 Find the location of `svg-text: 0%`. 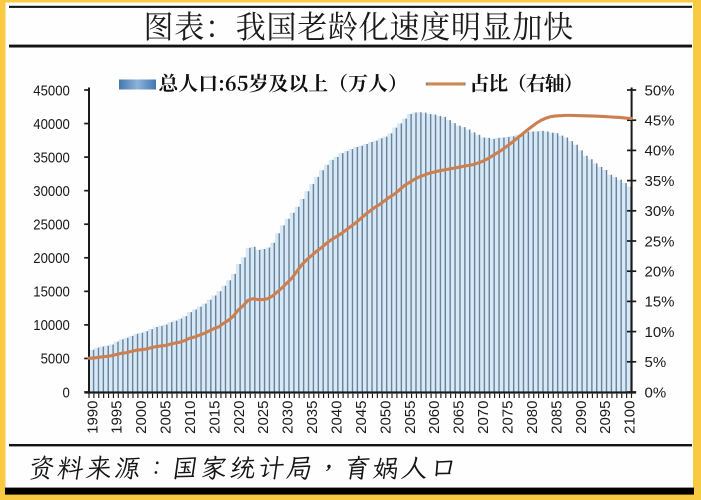

svg-text: 0% is located at coordinates (656, 392).